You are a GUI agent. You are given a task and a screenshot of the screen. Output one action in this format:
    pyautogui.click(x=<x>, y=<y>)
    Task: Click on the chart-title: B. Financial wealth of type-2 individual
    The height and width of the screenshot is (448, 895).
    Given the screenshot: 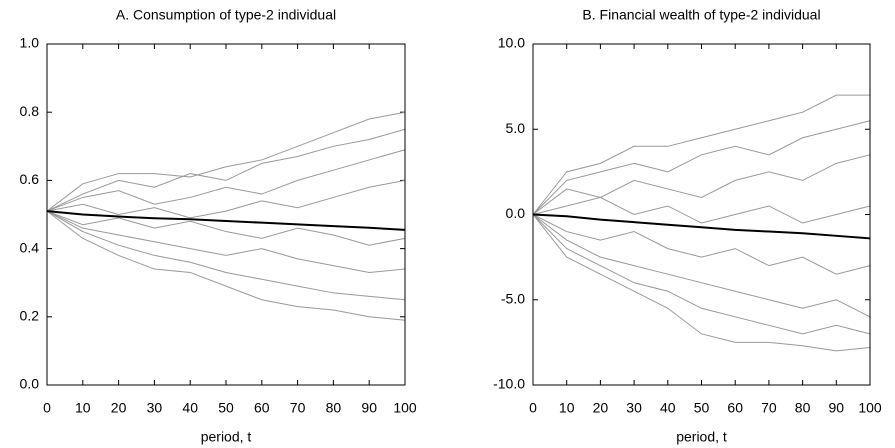 What is the action you would take?
    pyautogui.click(x=701, y=15)
    